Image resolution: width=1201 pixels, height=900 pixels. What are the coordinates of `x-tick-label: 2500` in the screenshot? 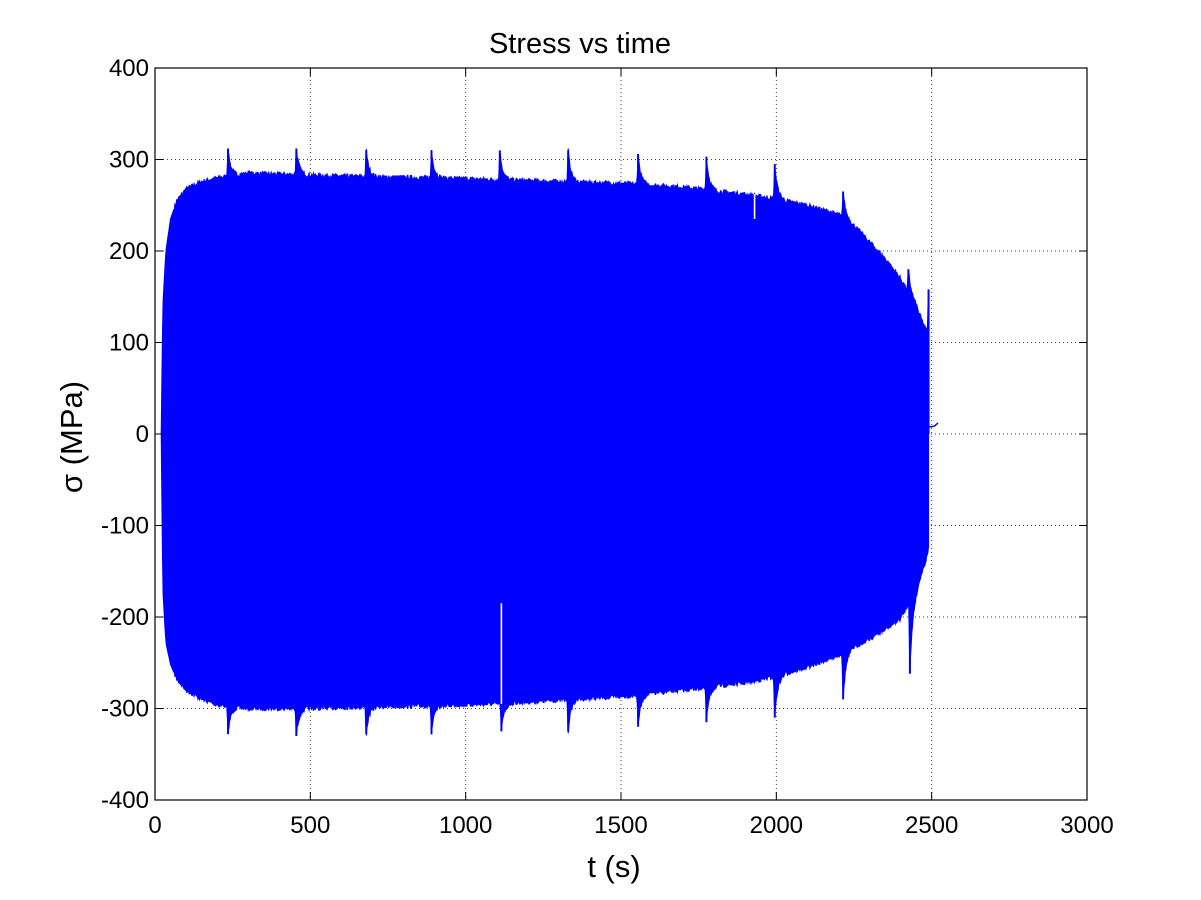 It's located at (931, 825).